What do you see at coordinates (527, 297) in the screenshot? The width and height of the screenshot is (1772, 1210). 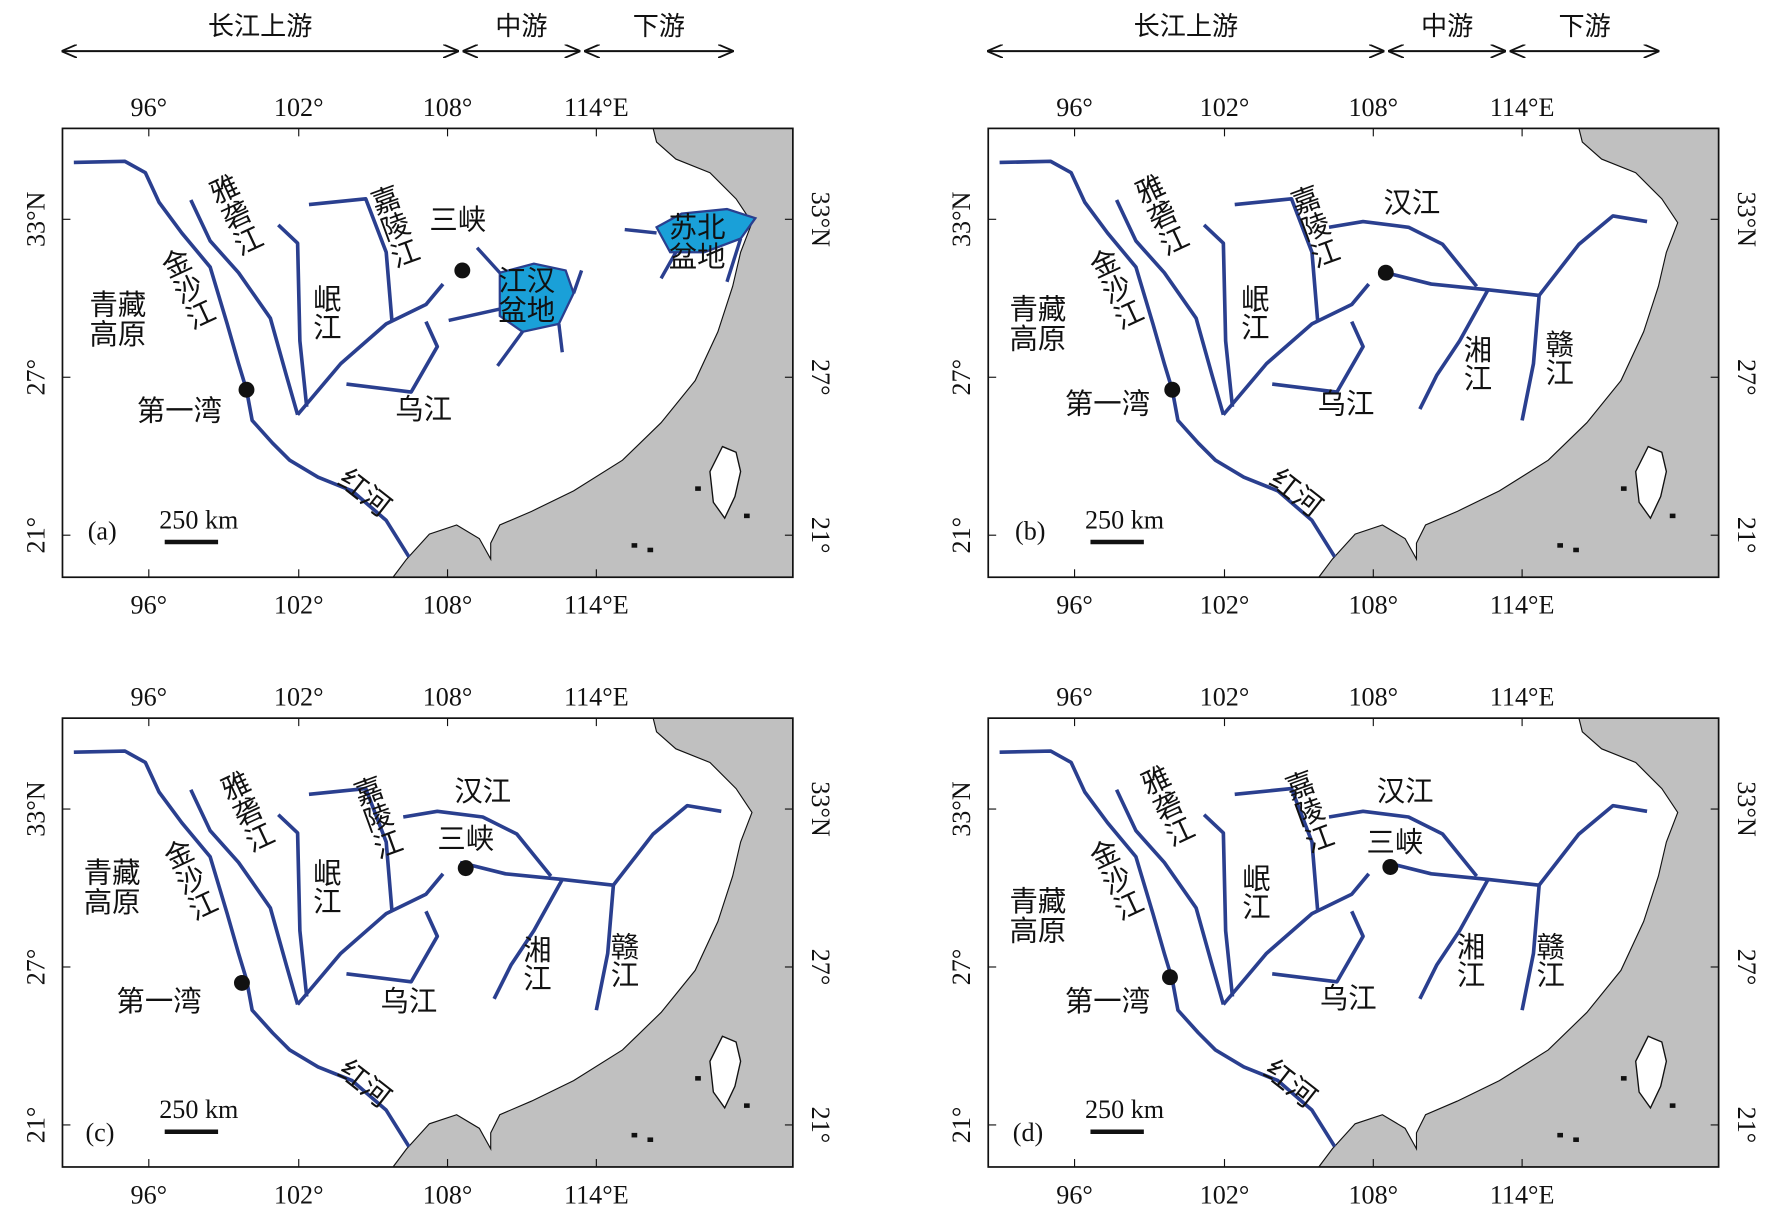 I see `place-label: 江汉盆地` at bounding box center [527, 297].